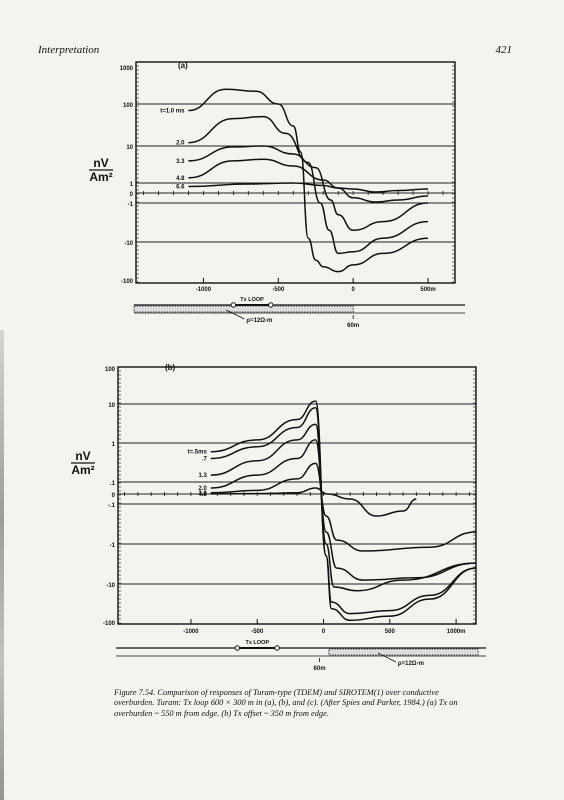 Image resolution: width=564 pixels, height=800 pixels. I want to click on series-label: 1.3, so click(202, 476).